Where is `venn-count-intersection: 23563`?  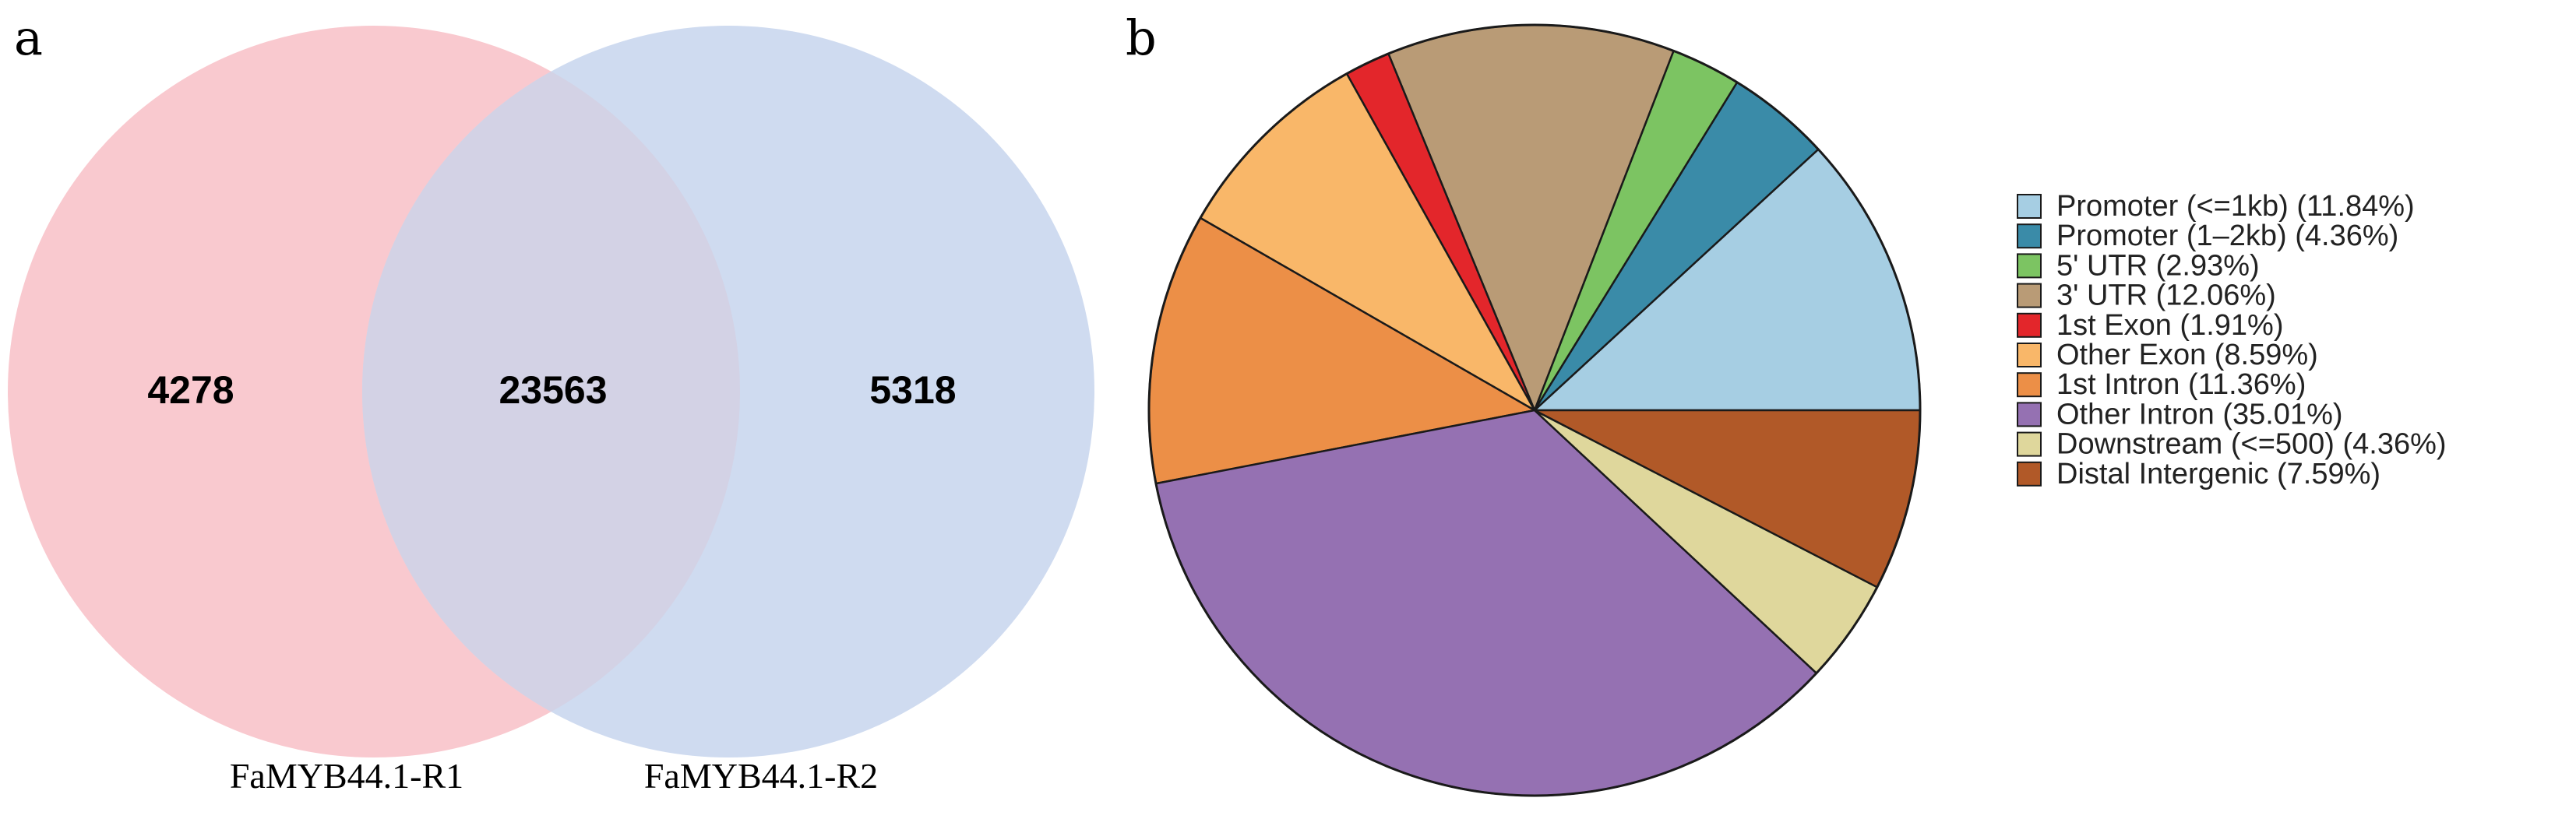 venn-count-intersection: 23563 is located at coordinates (553, 390).